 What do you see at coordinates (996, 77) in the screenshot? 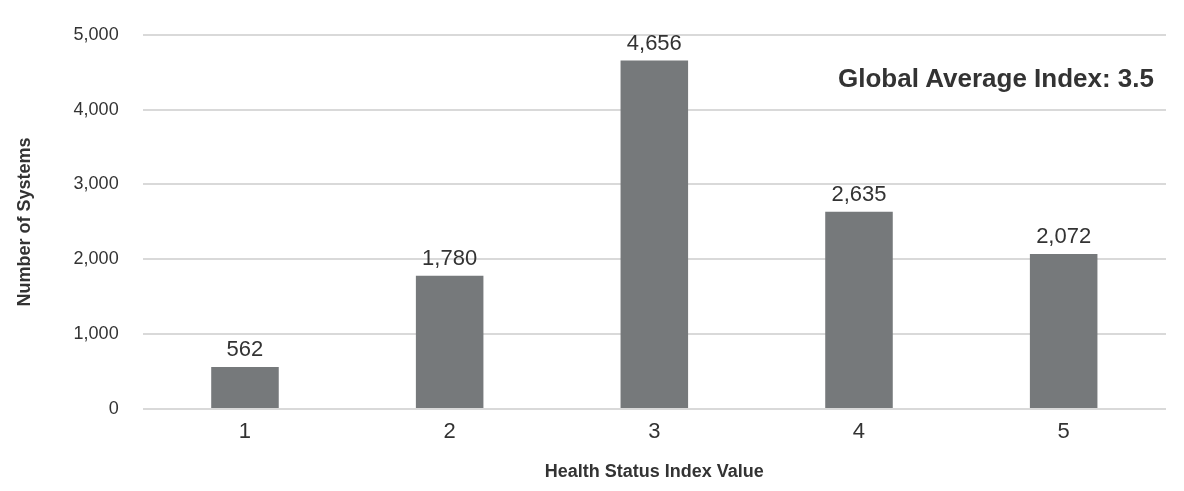
I see `annotation: Global Average Index: 3.5` at bounding box center [996, 77].